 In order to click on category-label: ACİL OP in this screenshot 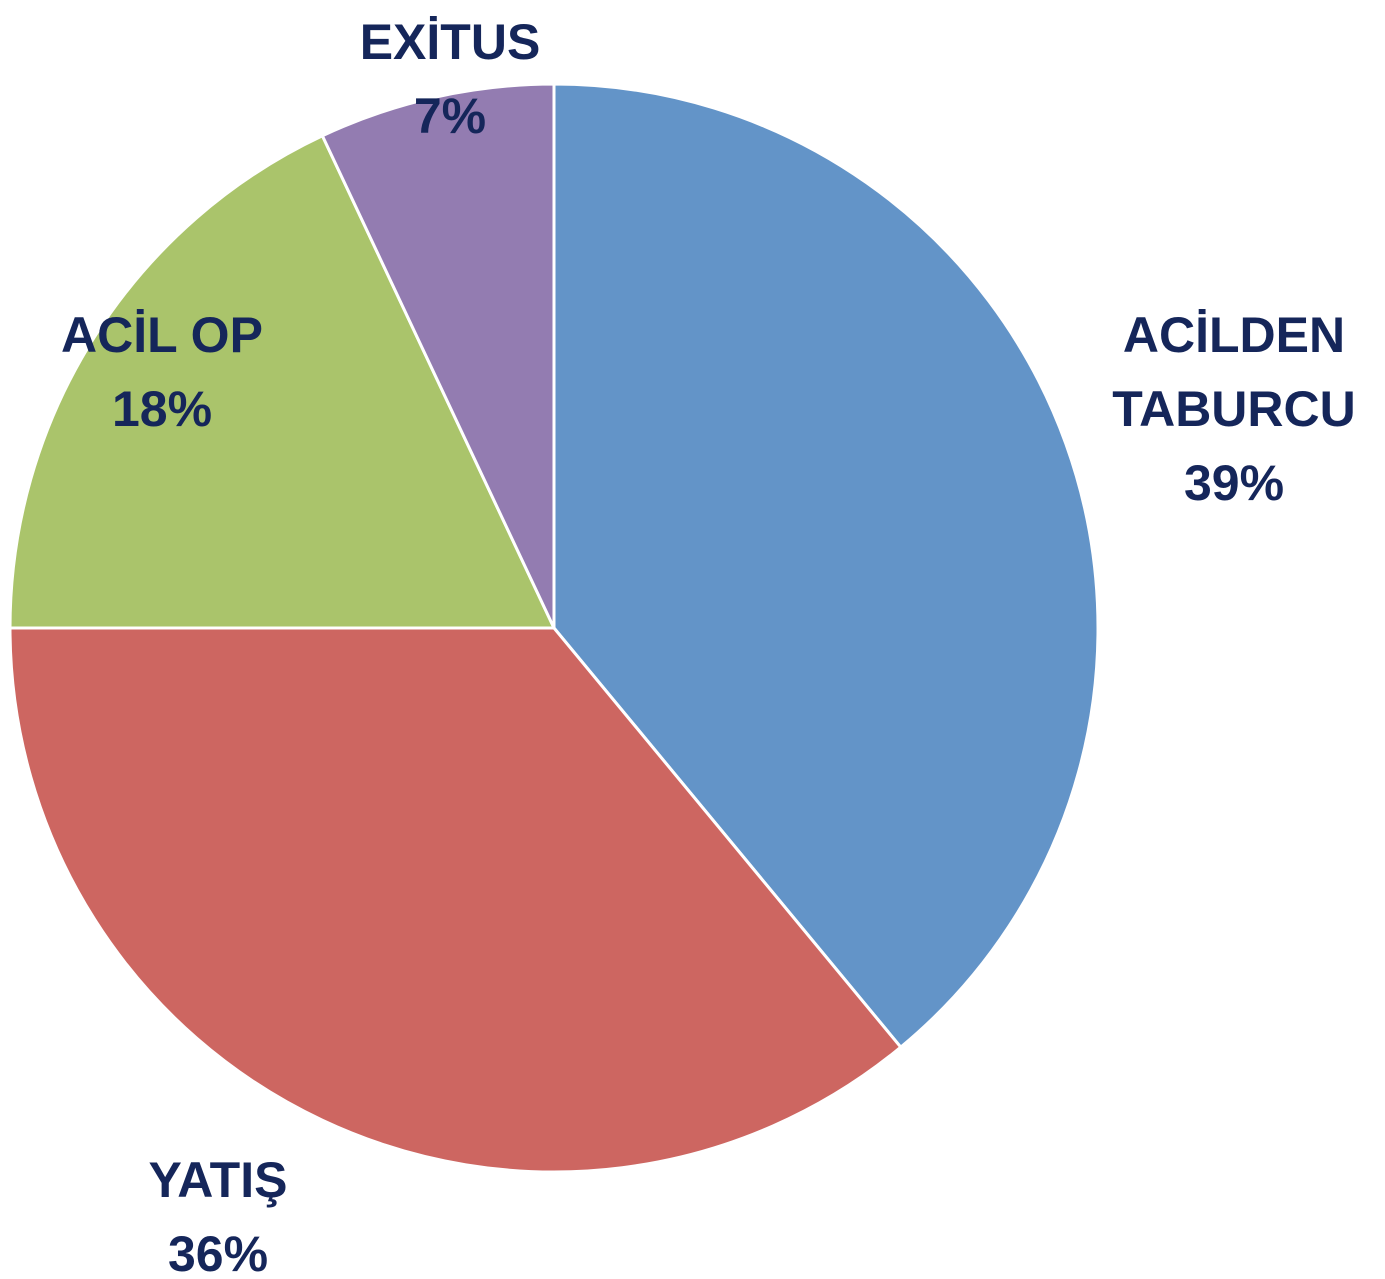, I will do `click(162, 335)`.